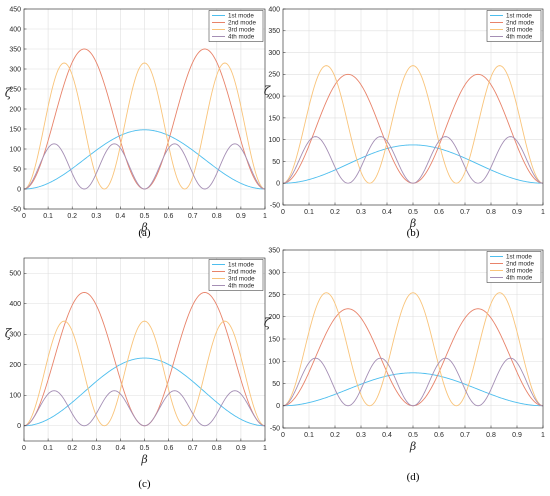  What do you see at coordinates (275, 205) in the screenshot?
I see `y-tick-label: -50` at bounding box center [275, 205].